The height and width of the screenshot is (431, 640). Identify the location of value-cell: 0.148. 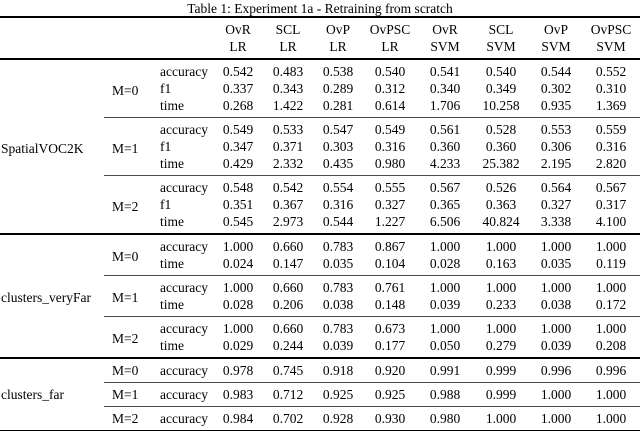
(390, 304).